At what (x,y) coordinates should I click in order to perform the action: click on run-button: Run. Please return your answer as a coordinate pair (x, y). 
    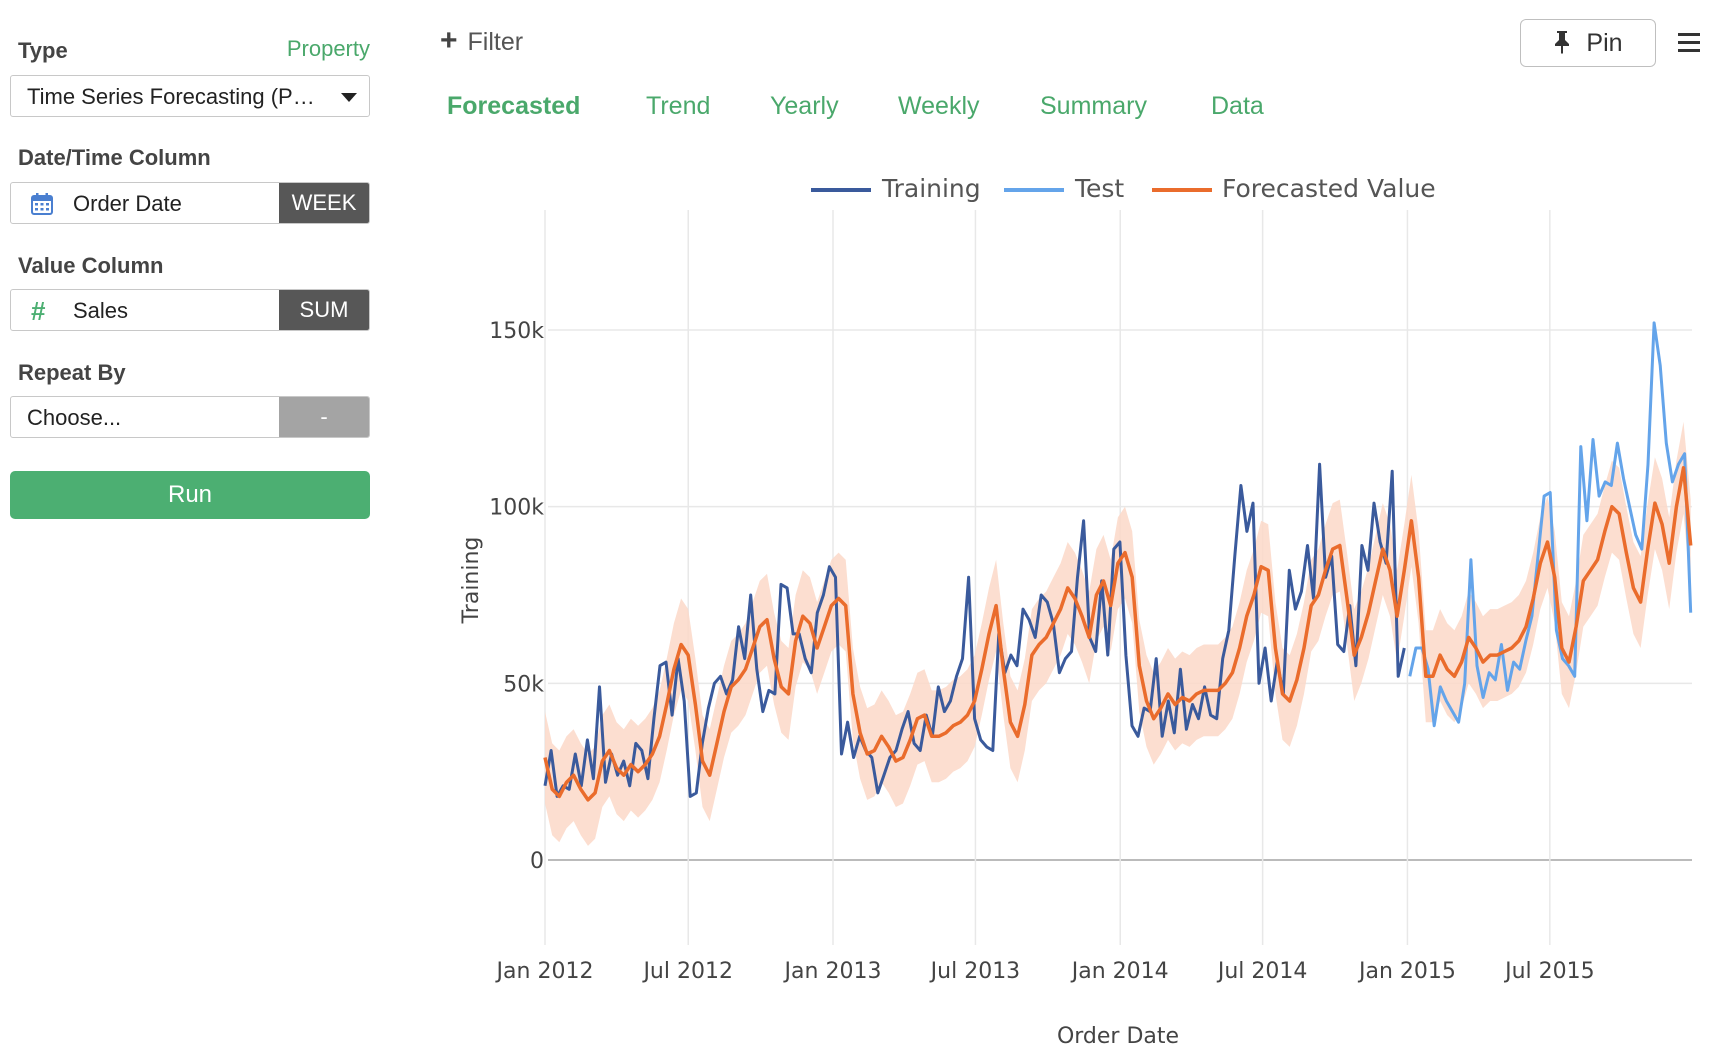
    Looking at the image, I should click on (190, 495).